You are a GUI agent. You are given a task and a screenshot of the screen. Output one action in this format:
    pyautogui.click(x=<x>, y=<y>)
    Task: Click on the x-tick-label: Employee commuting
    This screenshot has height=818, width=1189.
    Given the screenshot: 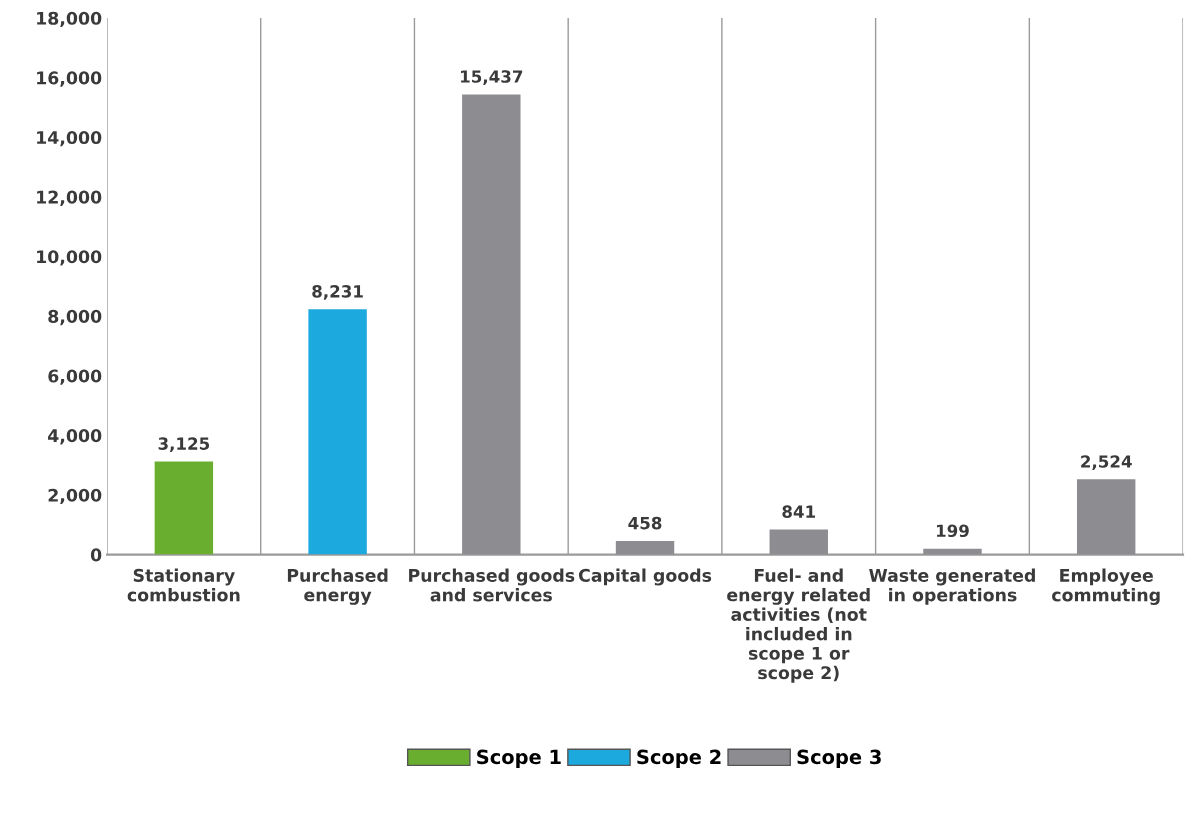 What is the action you would take?
    pyautogui.click(x=1106, y=587)
    